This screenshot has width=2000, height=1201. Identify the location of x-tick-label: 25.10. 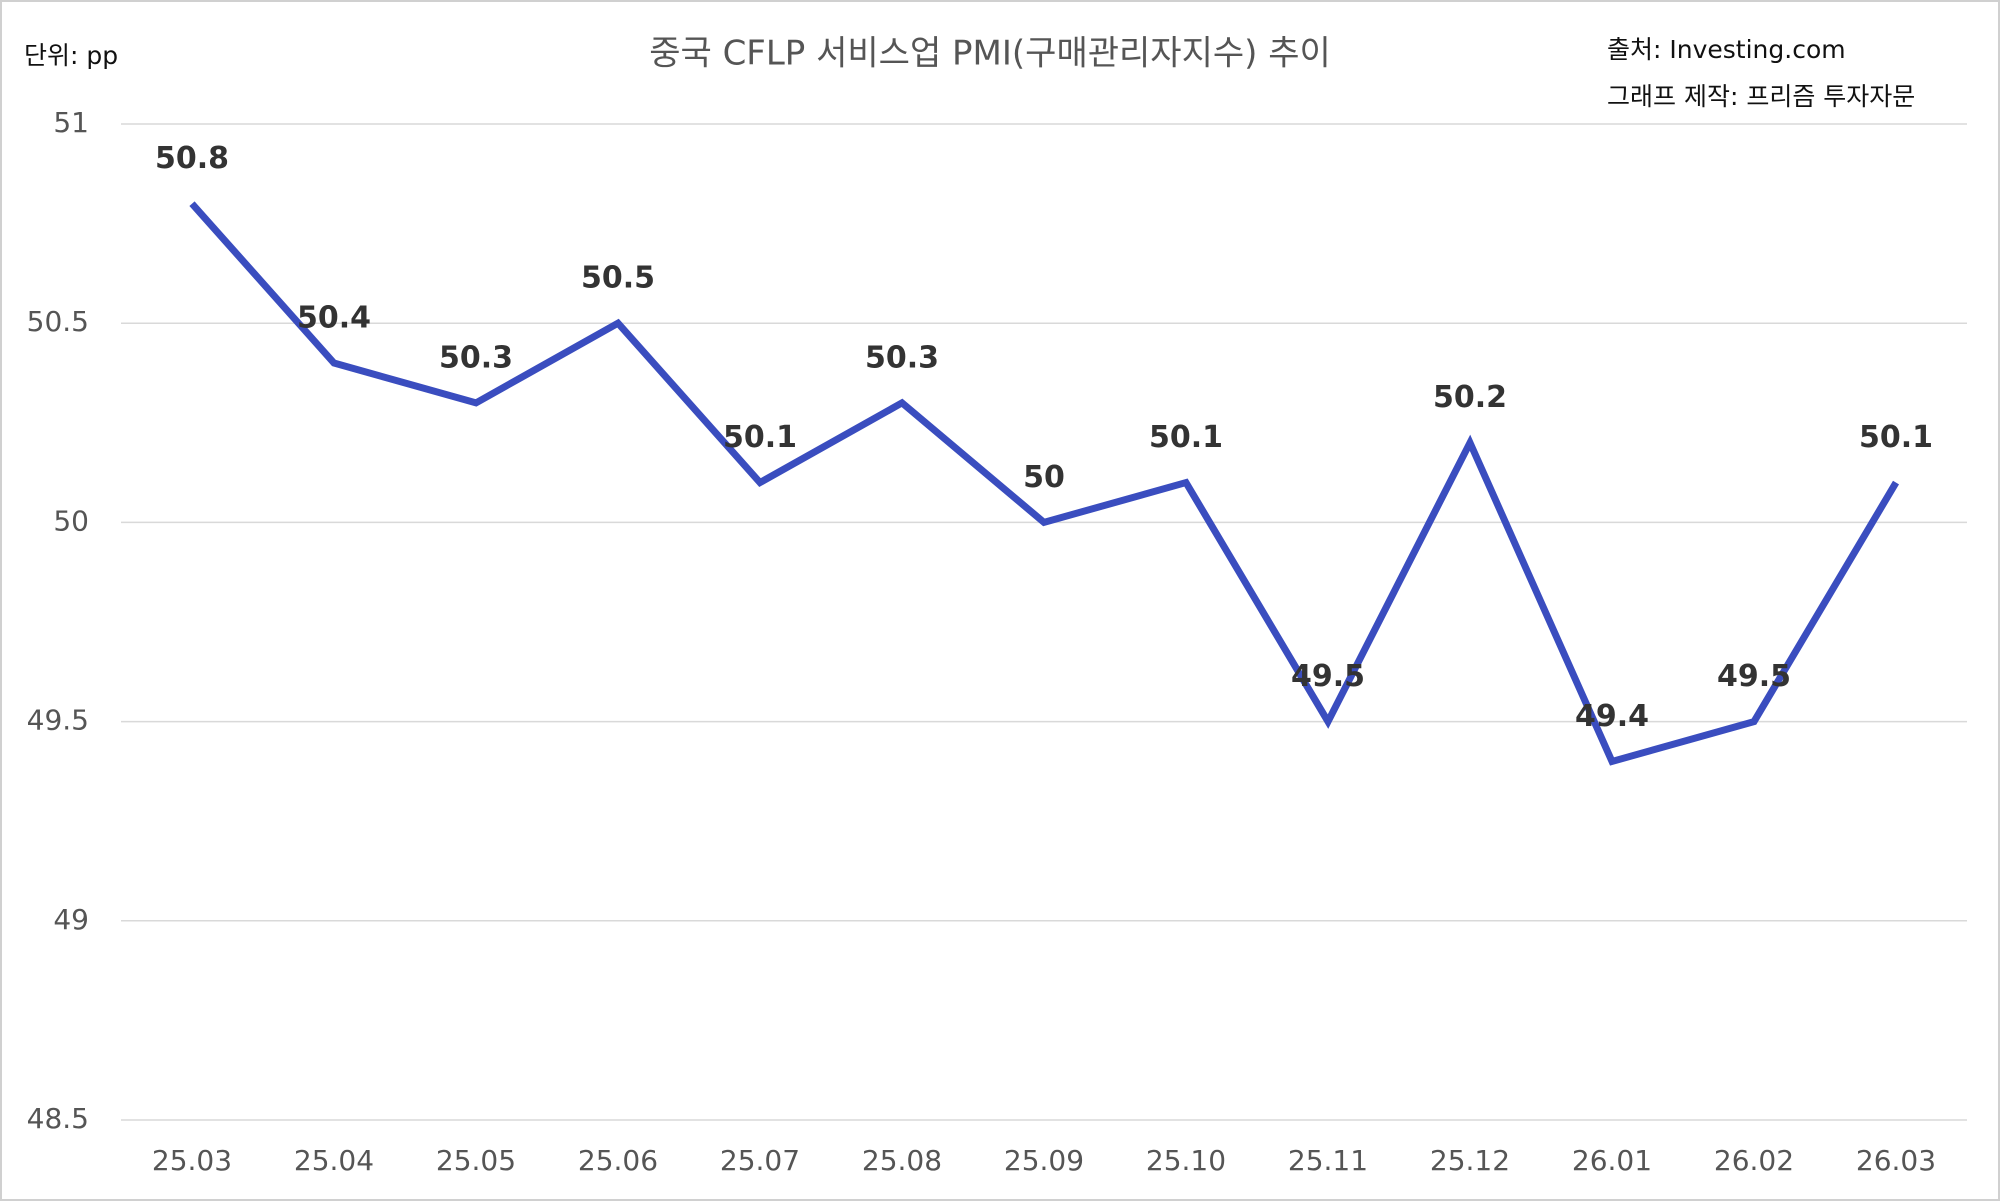
(1186, 1160).